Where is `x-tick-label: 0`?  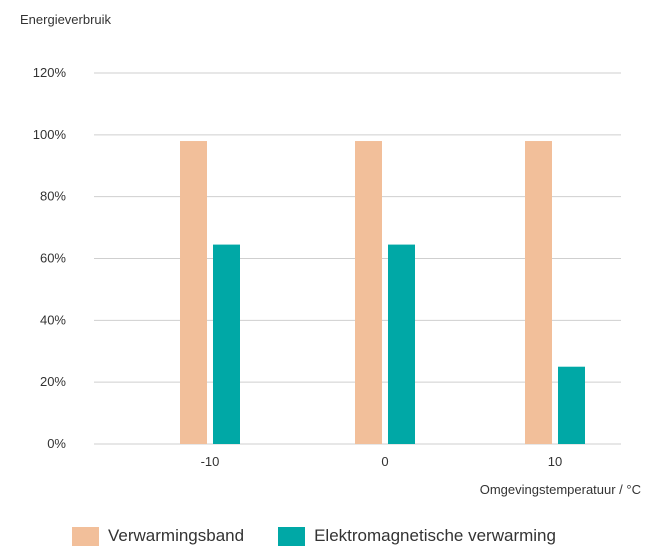 x-tick-label: 0 is located at coordinates (384, 461).